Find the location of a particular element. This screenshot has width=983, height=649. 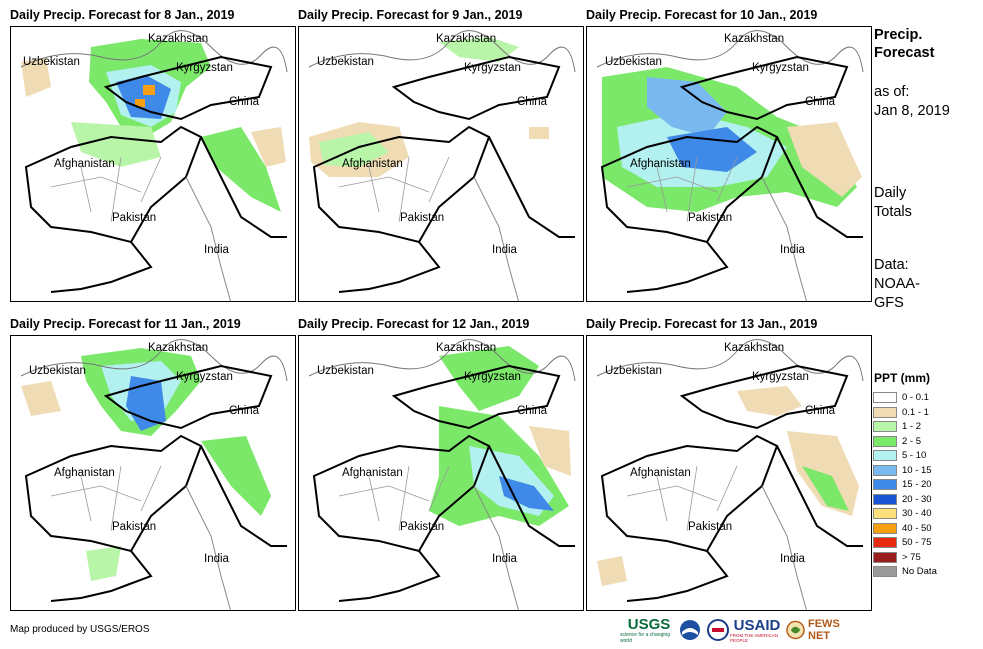

legend-label: No Data is located at coordinates (919, 571).